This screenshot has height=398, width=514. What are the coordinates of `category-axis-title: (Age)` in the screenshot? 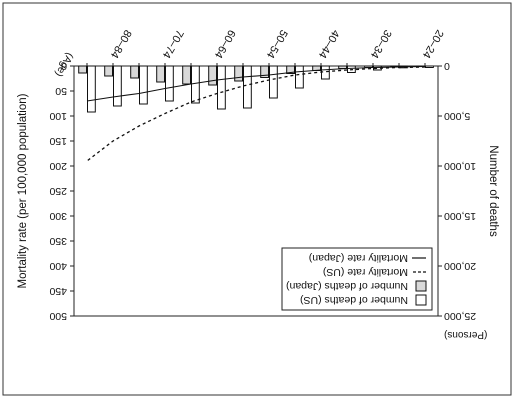 It's located at (64, 65).